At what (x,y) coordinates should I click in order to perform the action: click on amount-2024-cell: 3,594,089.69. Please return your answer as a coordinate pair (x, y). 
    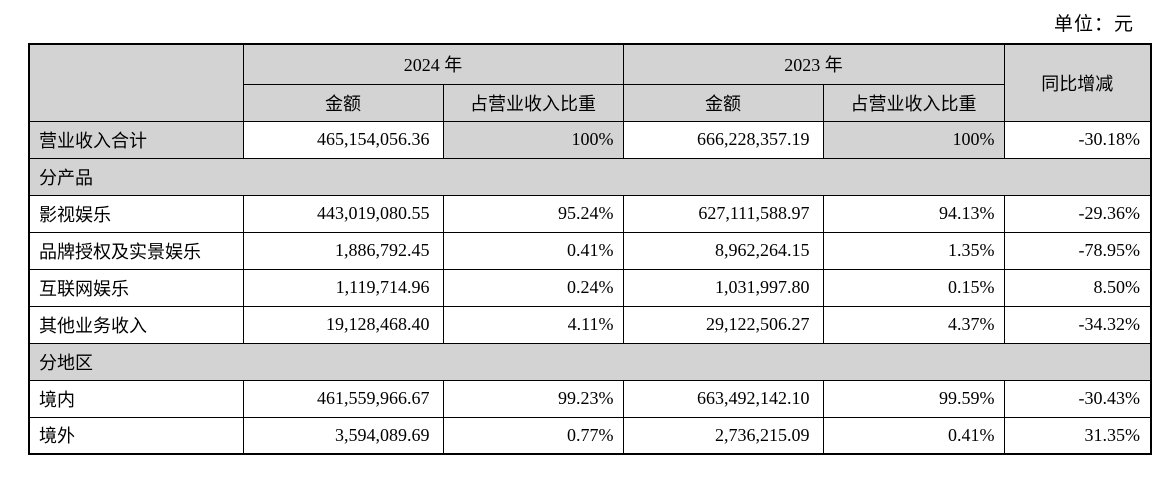
    Looking at the image, I should click on (343, 435).